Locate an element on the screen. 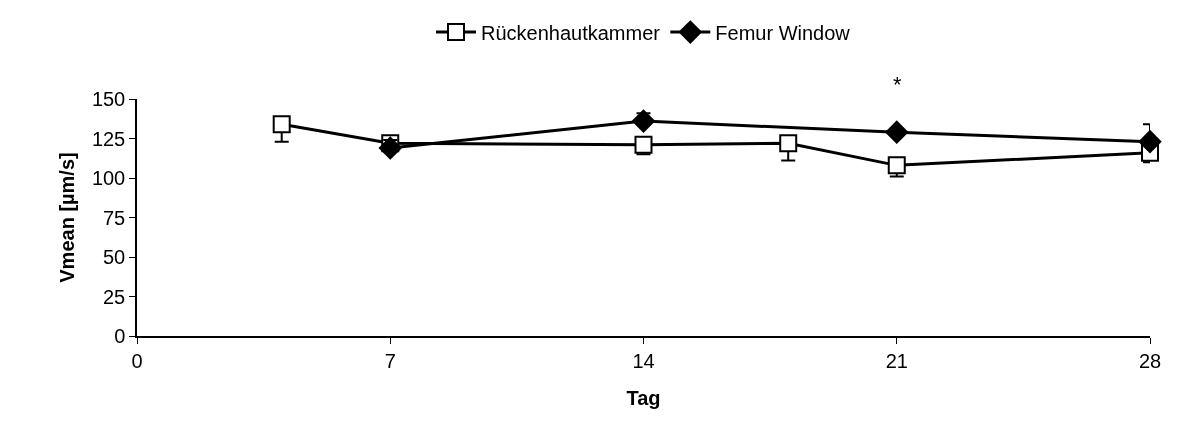 The height and width of the screenshot is (448, 1189). y-tick-label: 0 is located at coordinates (120, 336).